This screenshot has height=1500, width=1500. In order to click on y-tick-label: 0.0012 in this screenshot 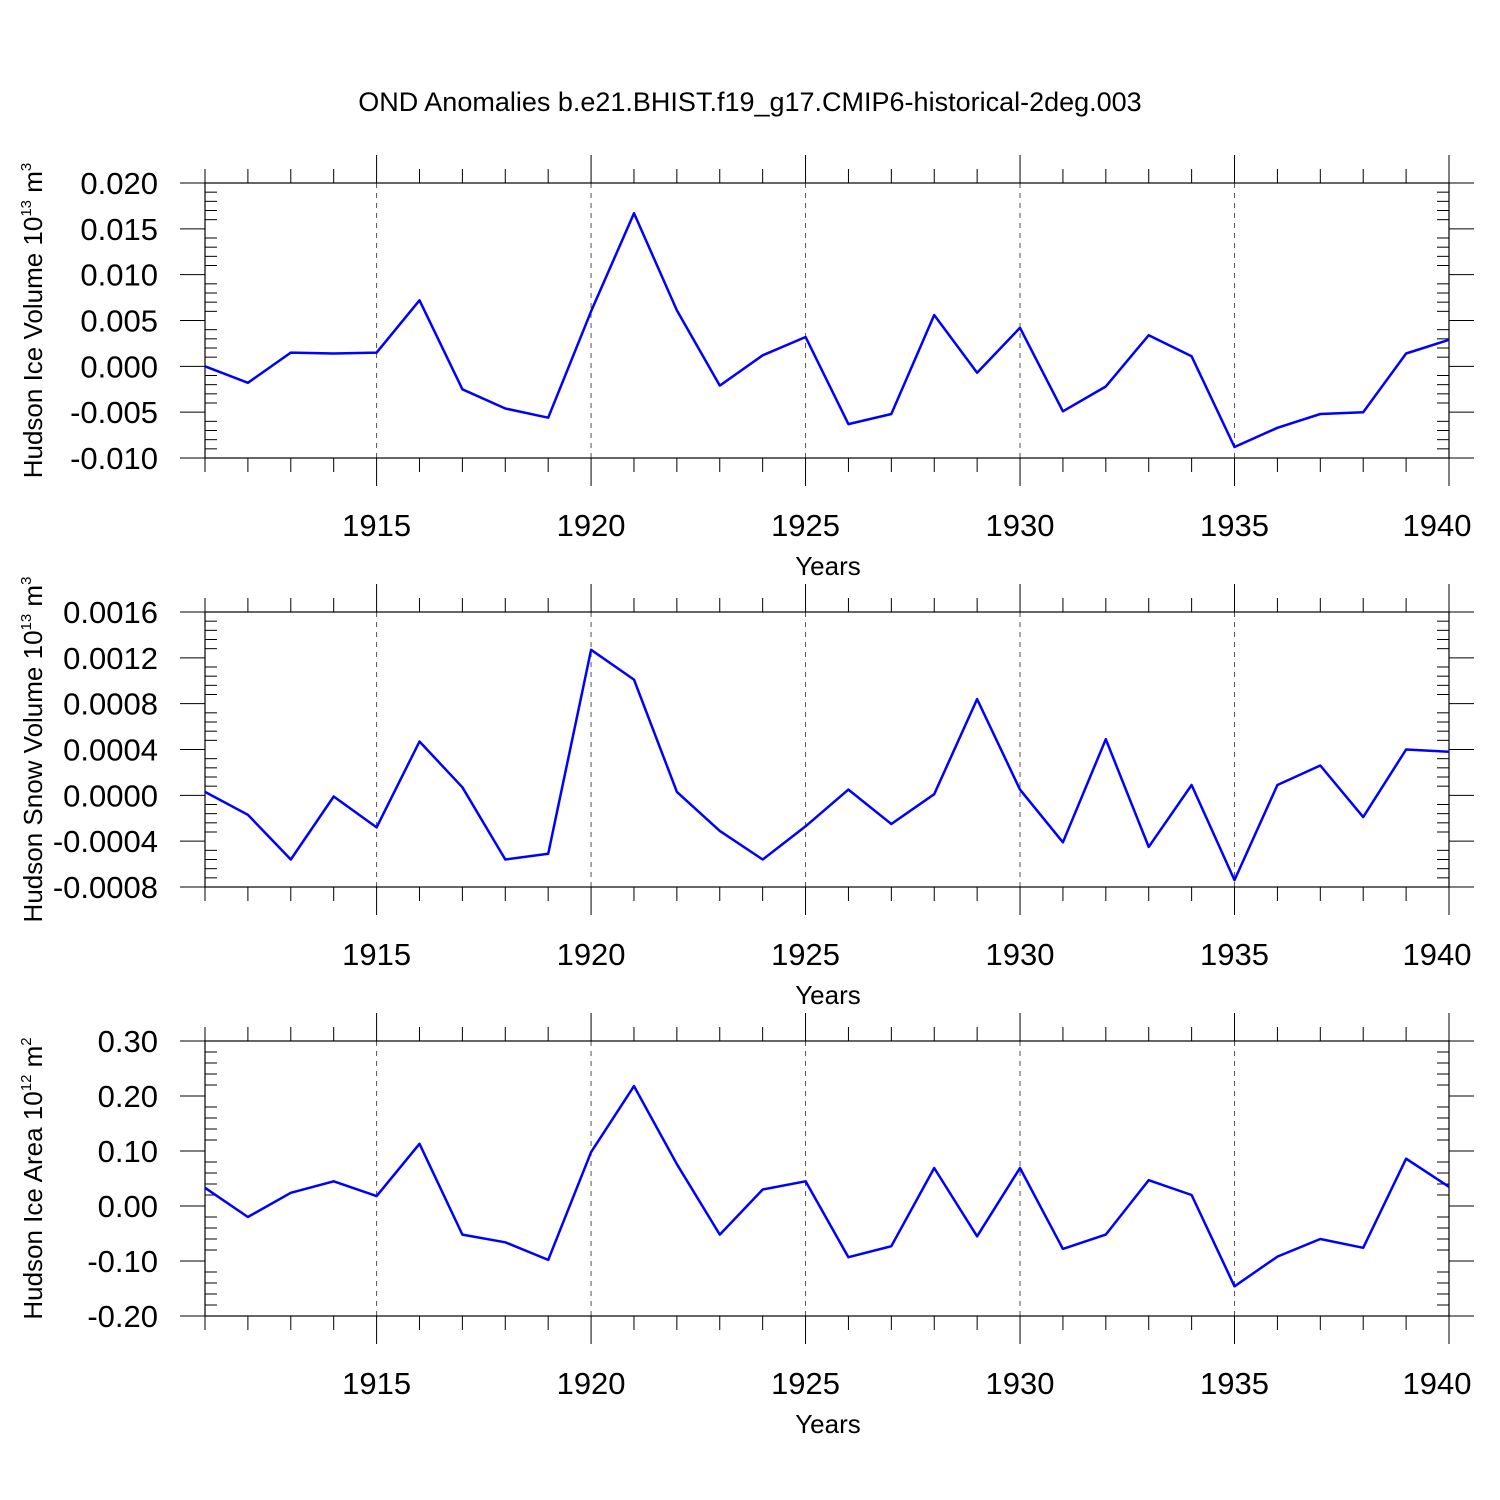, I will do `click(110, 658)`.